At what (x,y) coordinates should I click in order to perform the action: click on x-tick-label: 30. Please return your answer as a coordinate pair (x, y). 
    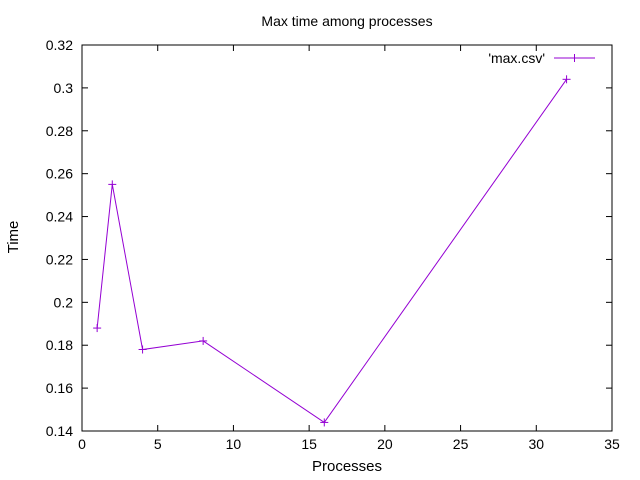
    Looking at the image, I should click on (536, 444).